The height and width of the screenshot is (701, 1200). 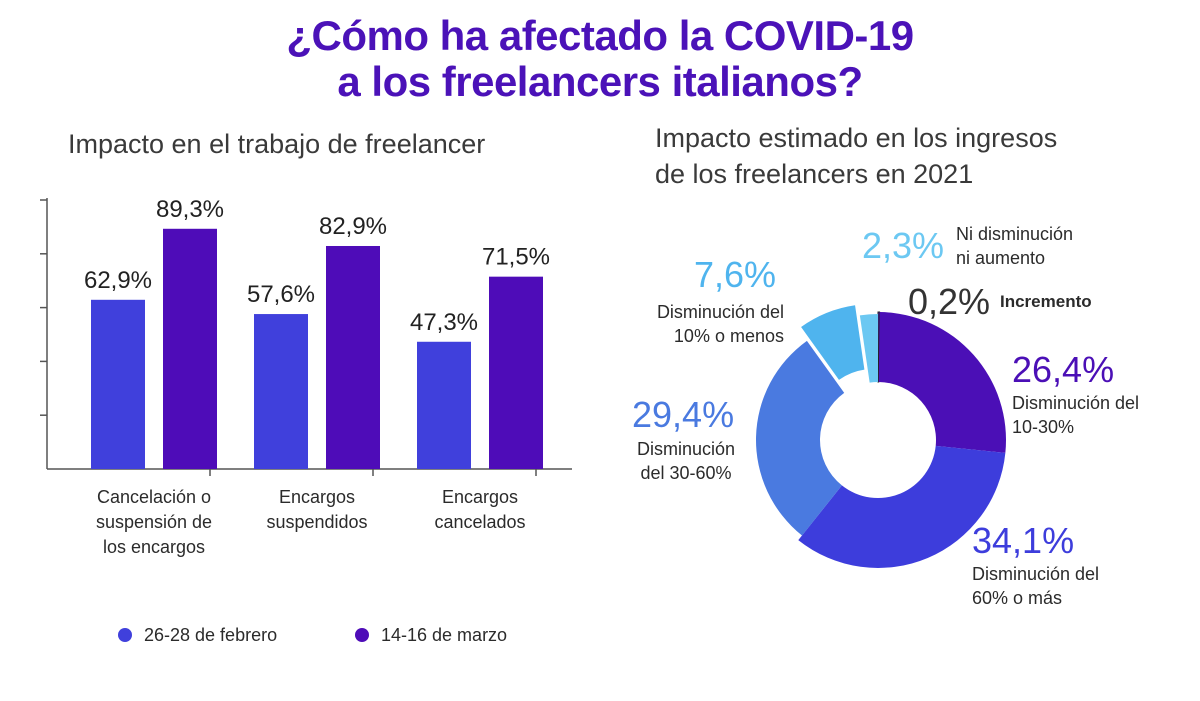 I want to click on slice-value-label: 0,2%, so click(x=949, y=301).